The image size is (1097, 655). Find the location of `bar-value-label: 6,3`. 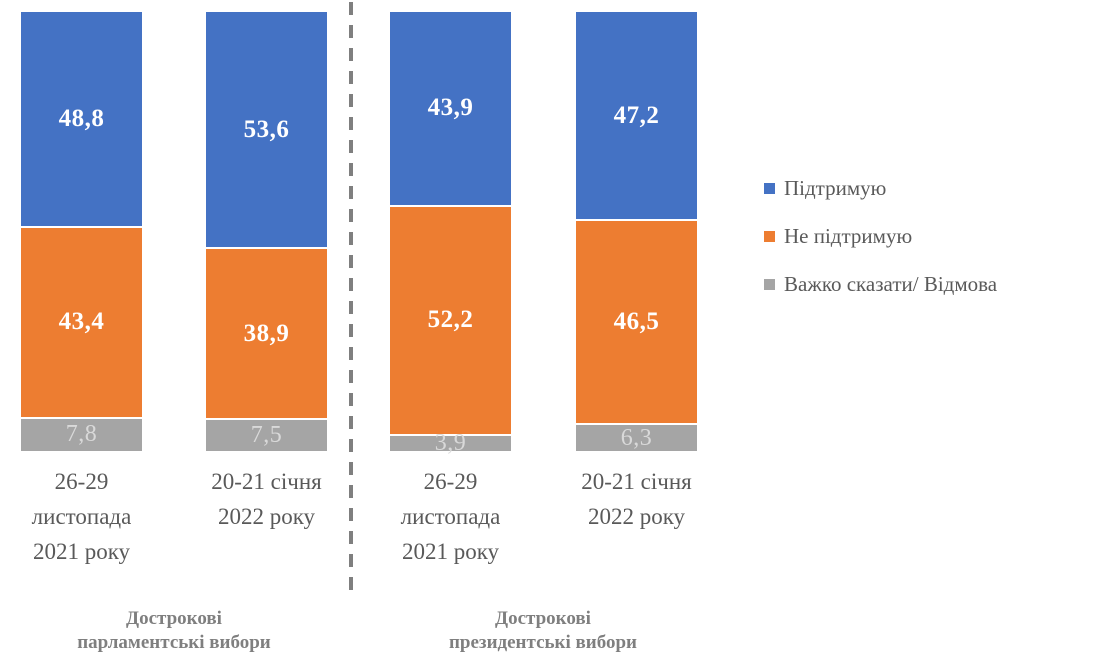

bar-value-label: 6,3 is located at coordinates (636, 437).